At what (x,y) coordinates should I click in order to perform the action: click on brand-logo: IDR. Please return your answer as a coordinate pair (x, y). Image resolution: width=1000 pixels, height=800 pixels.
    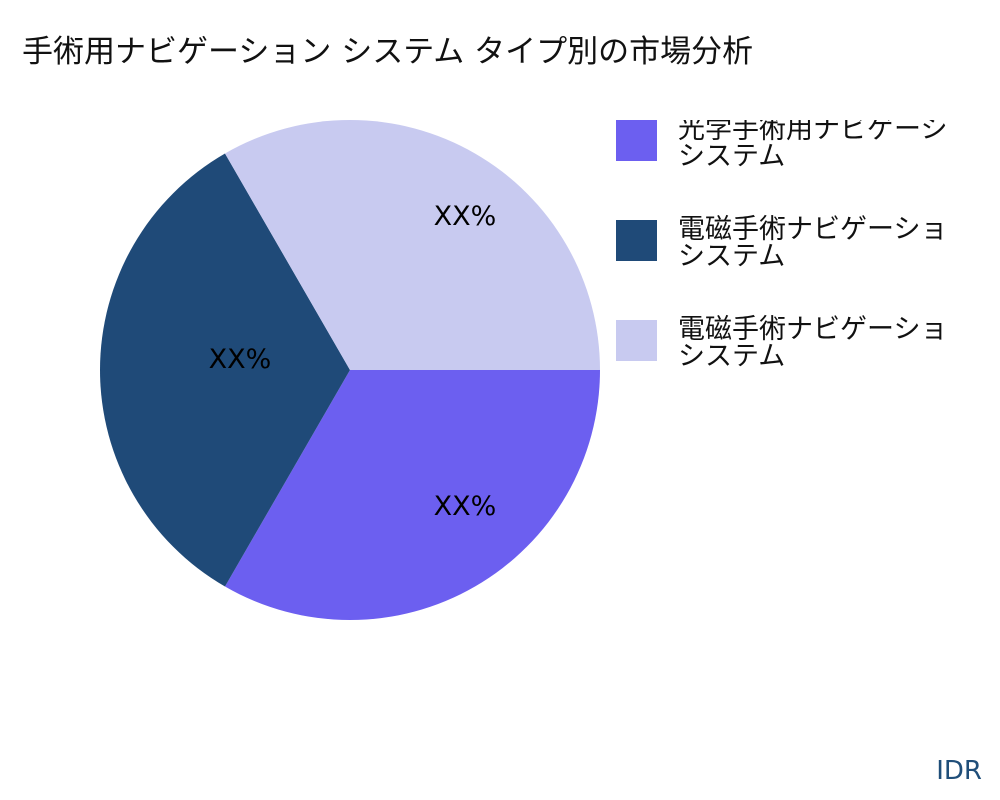
    Looking at the image, I should click on (959, 771).